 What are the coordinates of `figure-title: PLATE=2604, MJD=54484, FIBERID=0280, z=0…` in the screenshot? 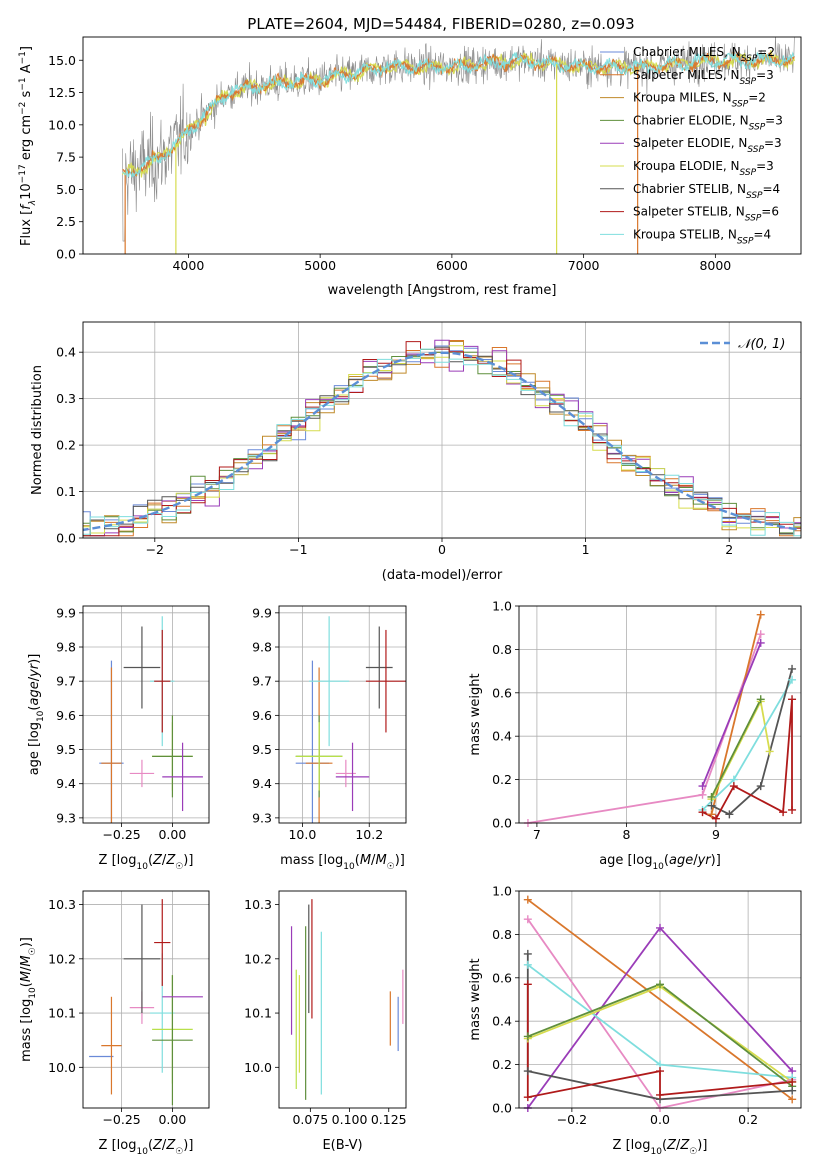 It's located at (440, 24).